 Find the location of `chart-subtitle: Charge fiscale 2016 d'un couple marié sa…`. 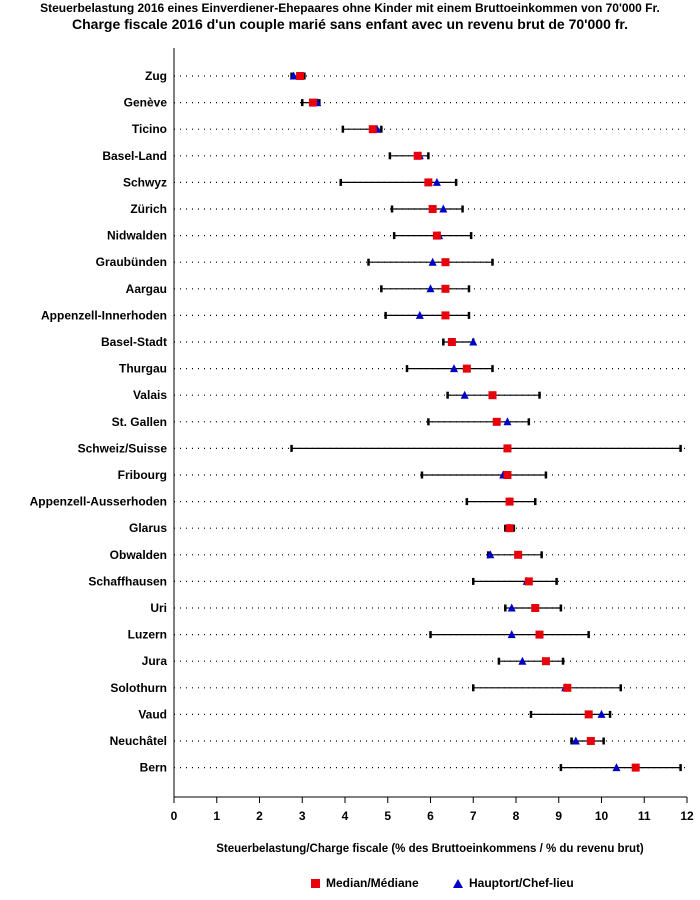

chart-subtitle: Charge fiscale 2016 d'un couple marié sa… is located at coordinates (350, 24).